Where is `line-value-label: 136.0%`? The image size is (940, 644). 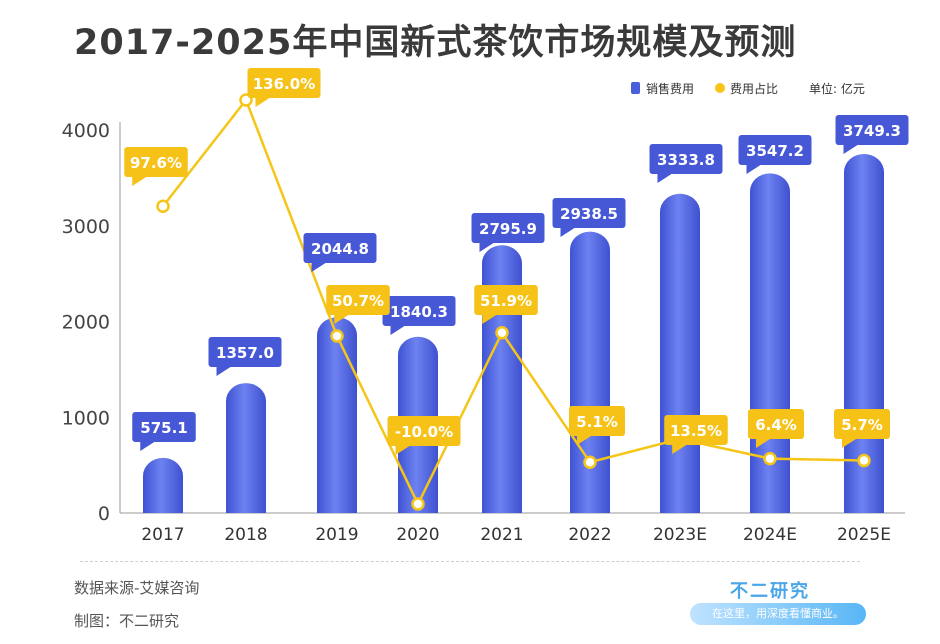
line-value-label: 136.0% is located at coordinates (284, 84).